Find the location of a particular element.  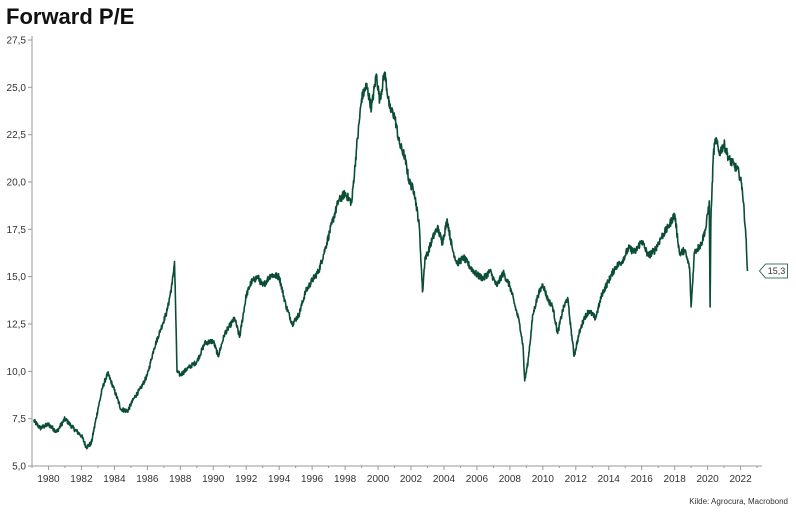

x-tick-label: 1980 is located at coordinates (48, 479).